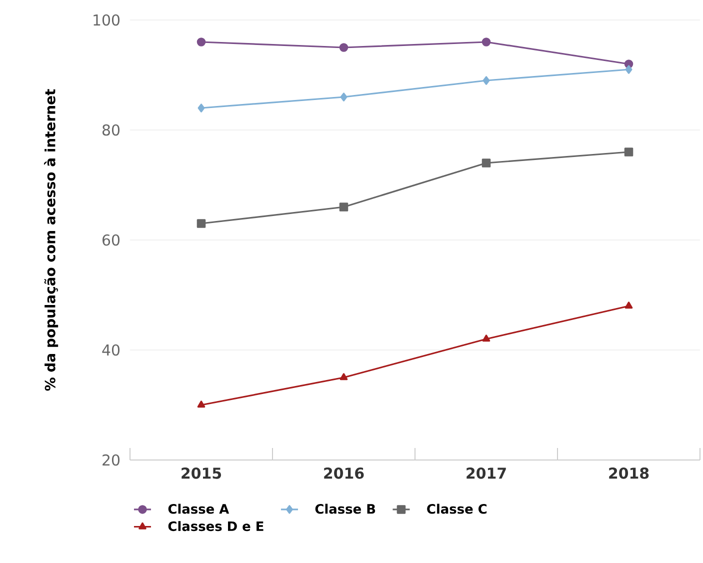 Image resolution: width=703 pixels, height=563 pixels. I want to click on legend-label: Classes D e E, so click(216, 526).